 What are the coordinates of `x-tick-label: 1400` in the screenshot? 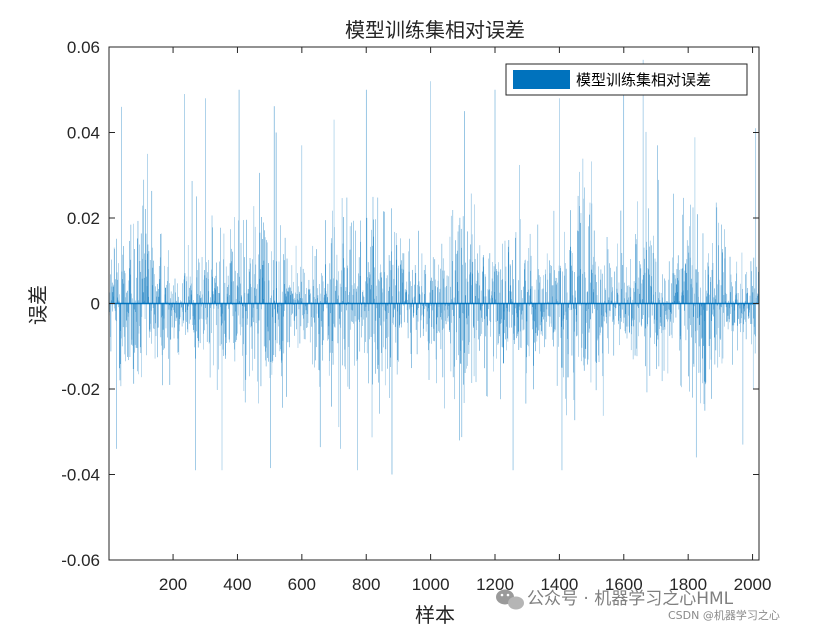 It's located at (559, 584).